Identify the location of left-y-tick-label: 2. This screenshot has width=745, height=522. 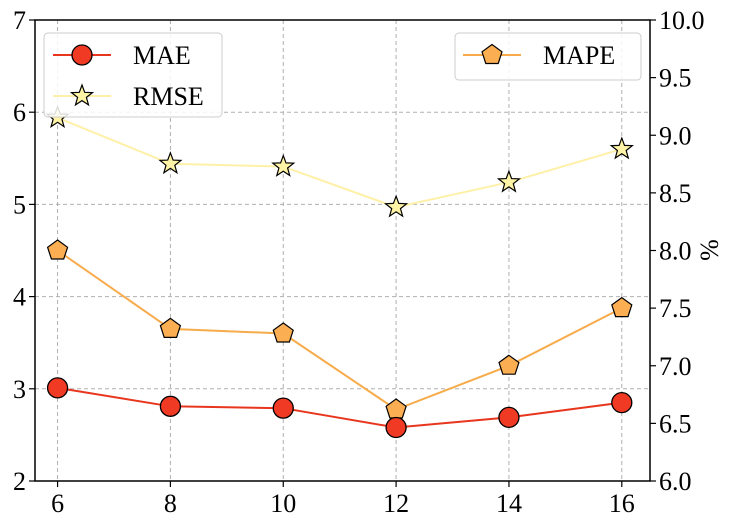
(19, 481).